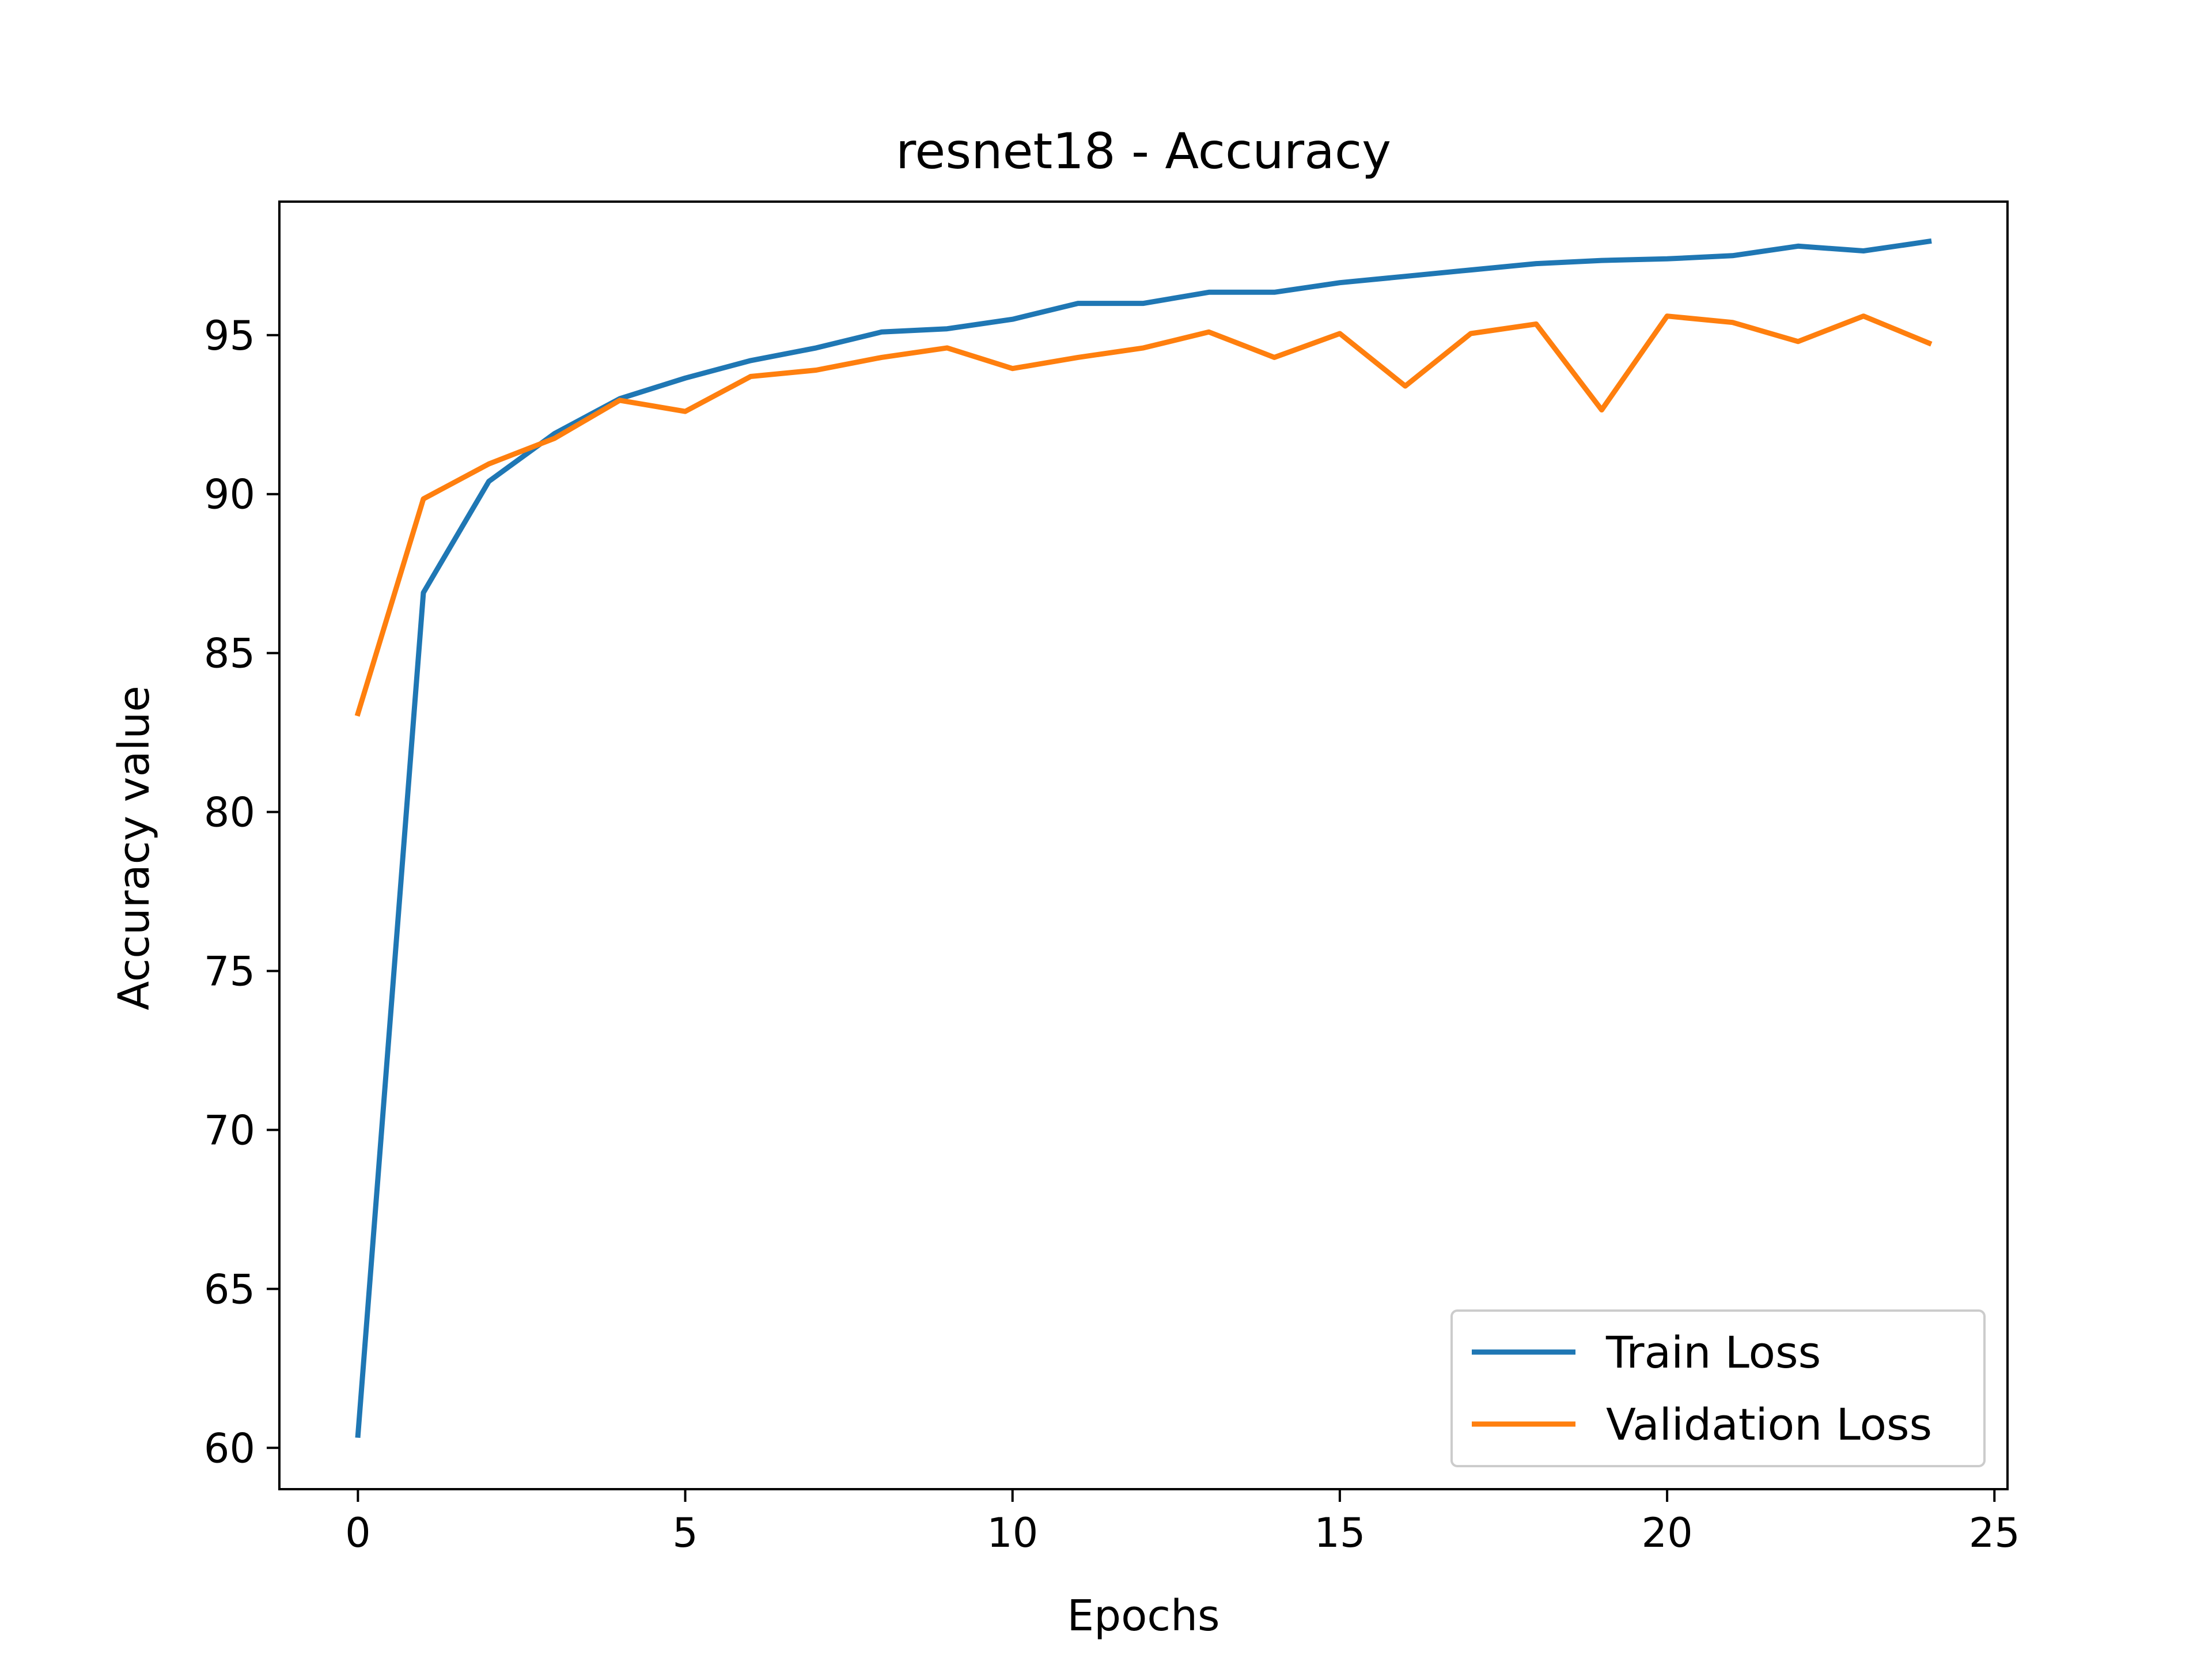 This screenshot has width=2212, height=1662. I want to click on y-tick-label: 65, so click(229, 1289).